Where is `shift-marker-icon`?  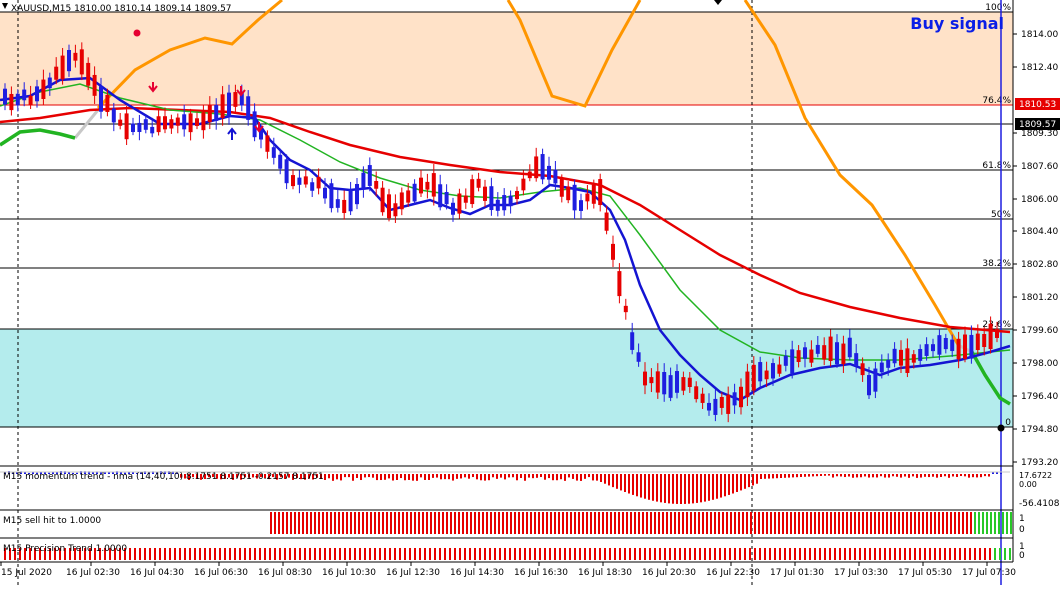 shift-marker-icon is located at coordinates (718, 2).